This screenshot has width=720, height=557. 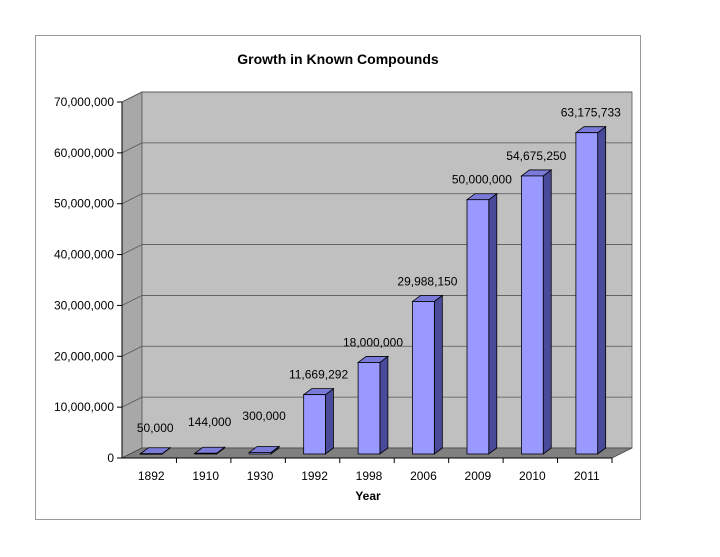 I want to click on x-tick-label: 1892, so click(x=151, y=476).